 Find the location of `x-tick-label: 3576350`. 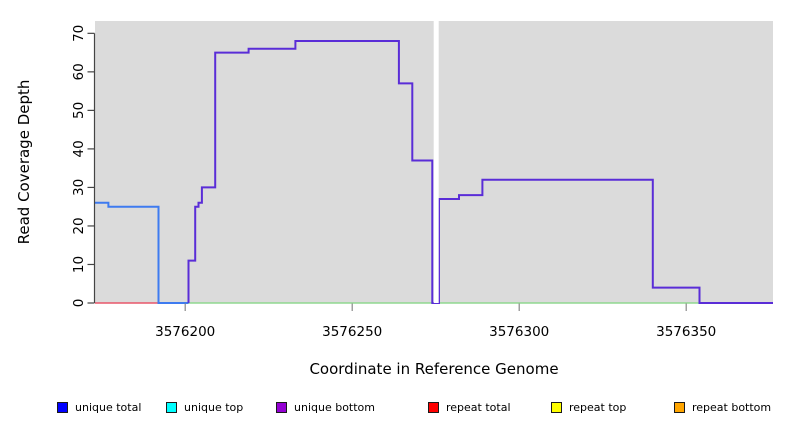

x-tick-label: 3576350 is located at coordinates (686, 332).